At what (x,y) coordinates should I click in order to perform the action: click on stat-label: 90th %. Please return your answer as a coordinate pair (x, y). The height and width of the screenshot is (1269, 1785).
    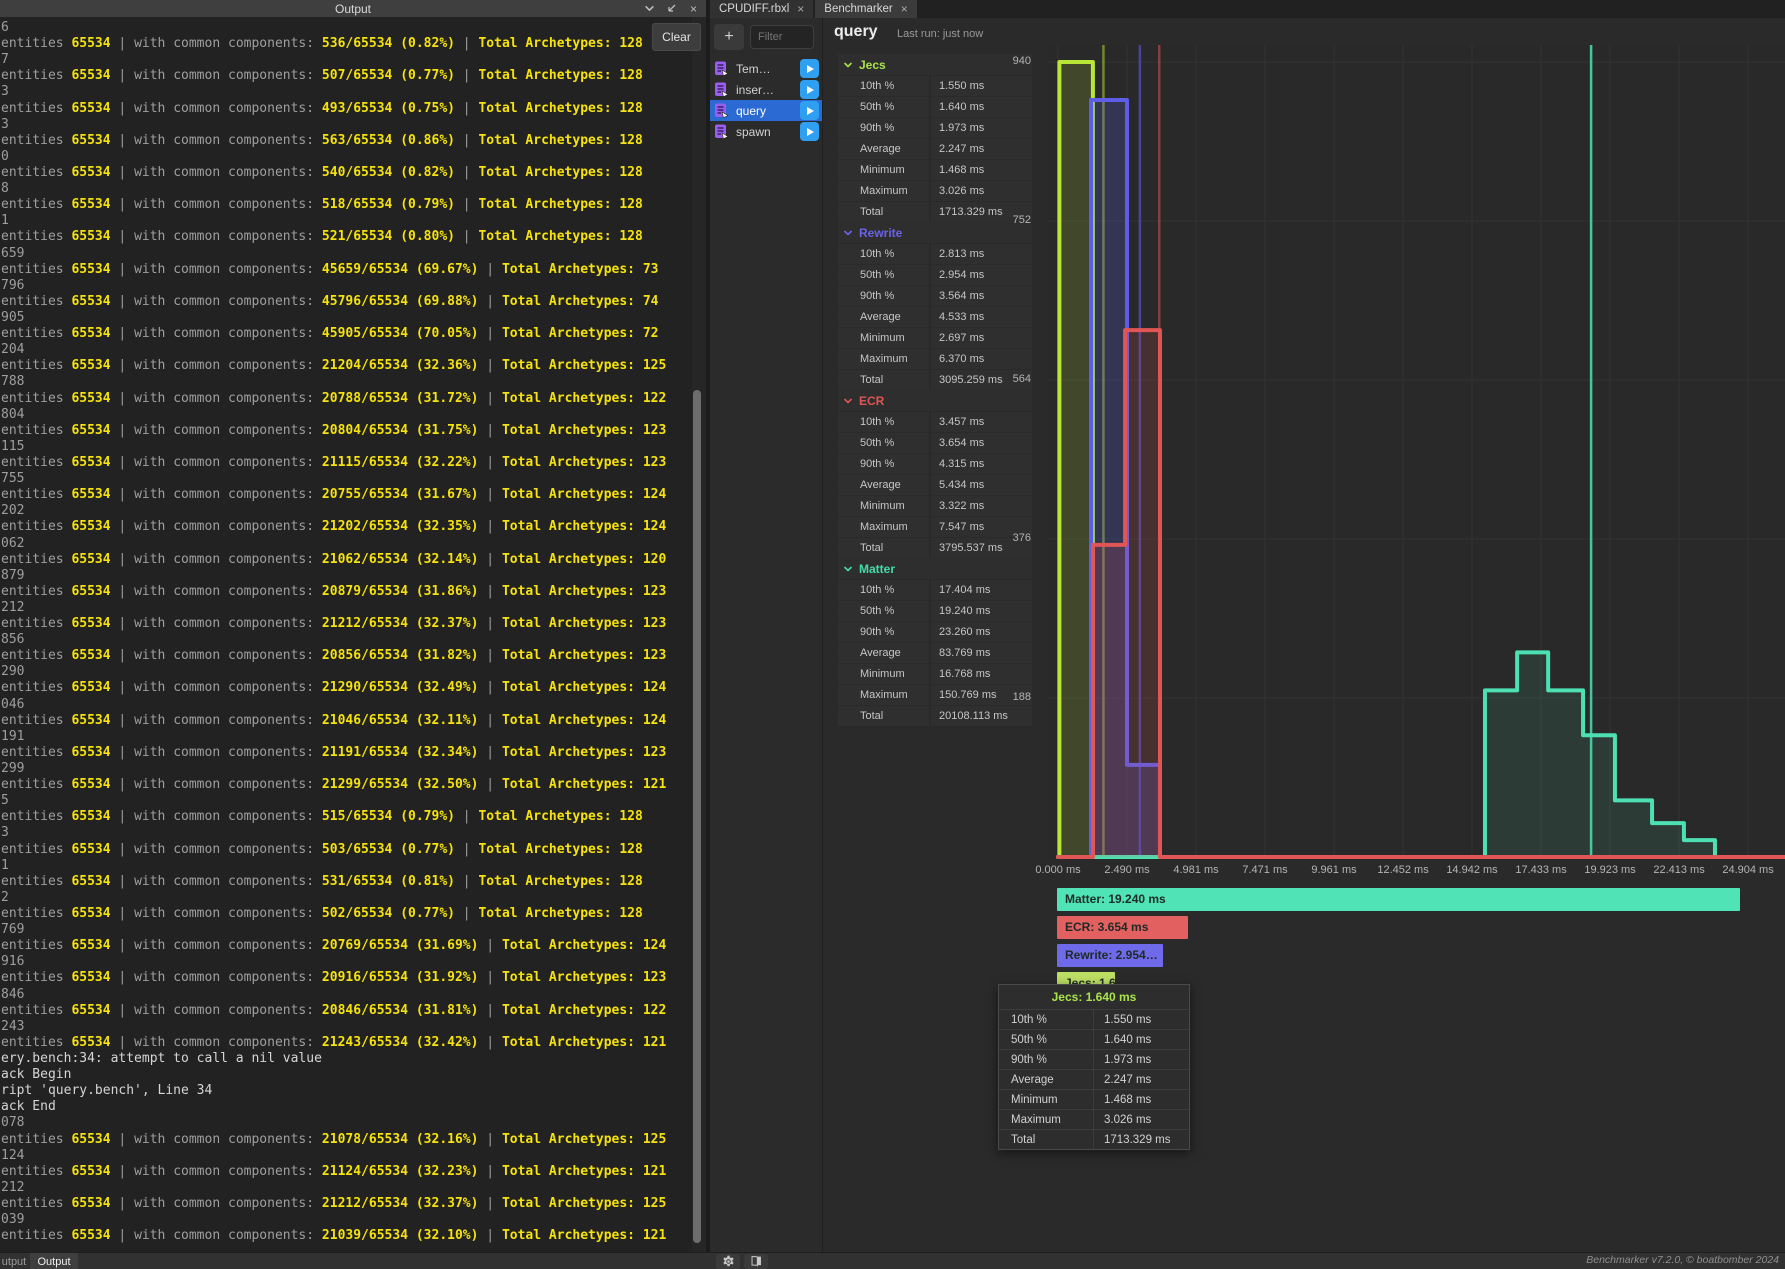
    Looking at the image, I should click on (883, 464).